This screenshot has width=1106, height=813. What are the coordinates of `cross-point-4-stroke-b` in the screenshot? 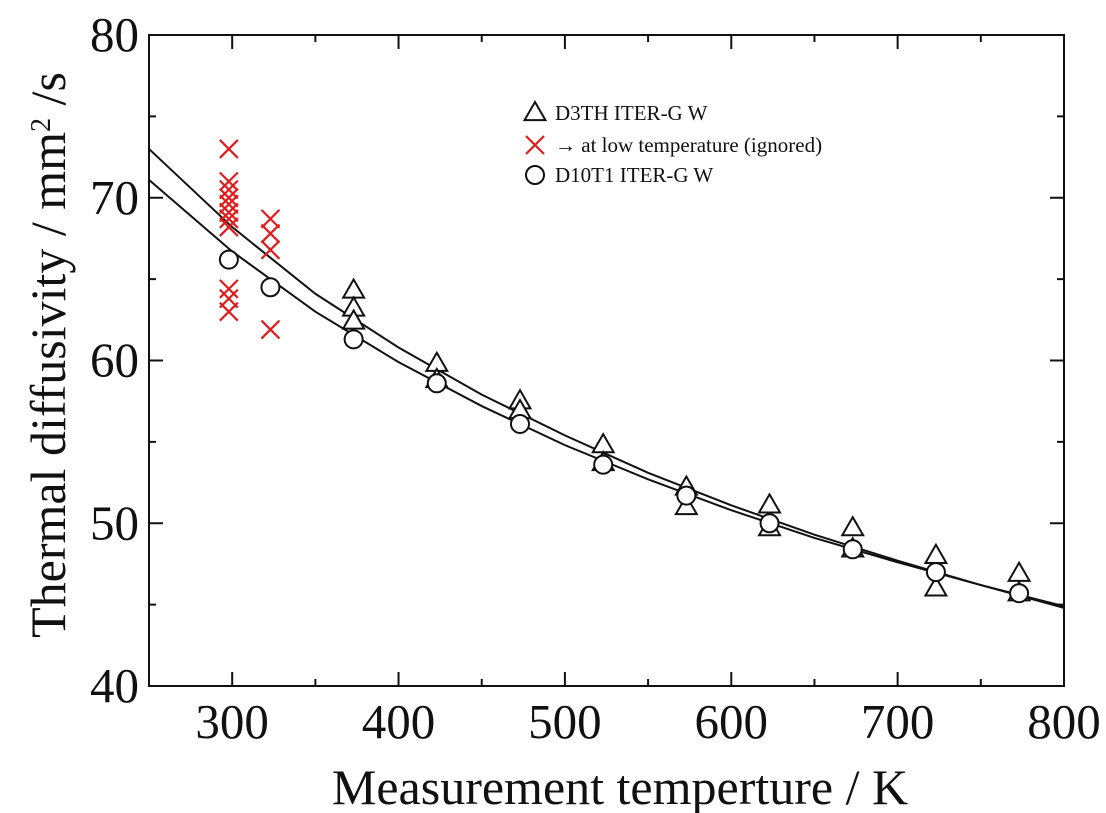 It's located at (229, 197).